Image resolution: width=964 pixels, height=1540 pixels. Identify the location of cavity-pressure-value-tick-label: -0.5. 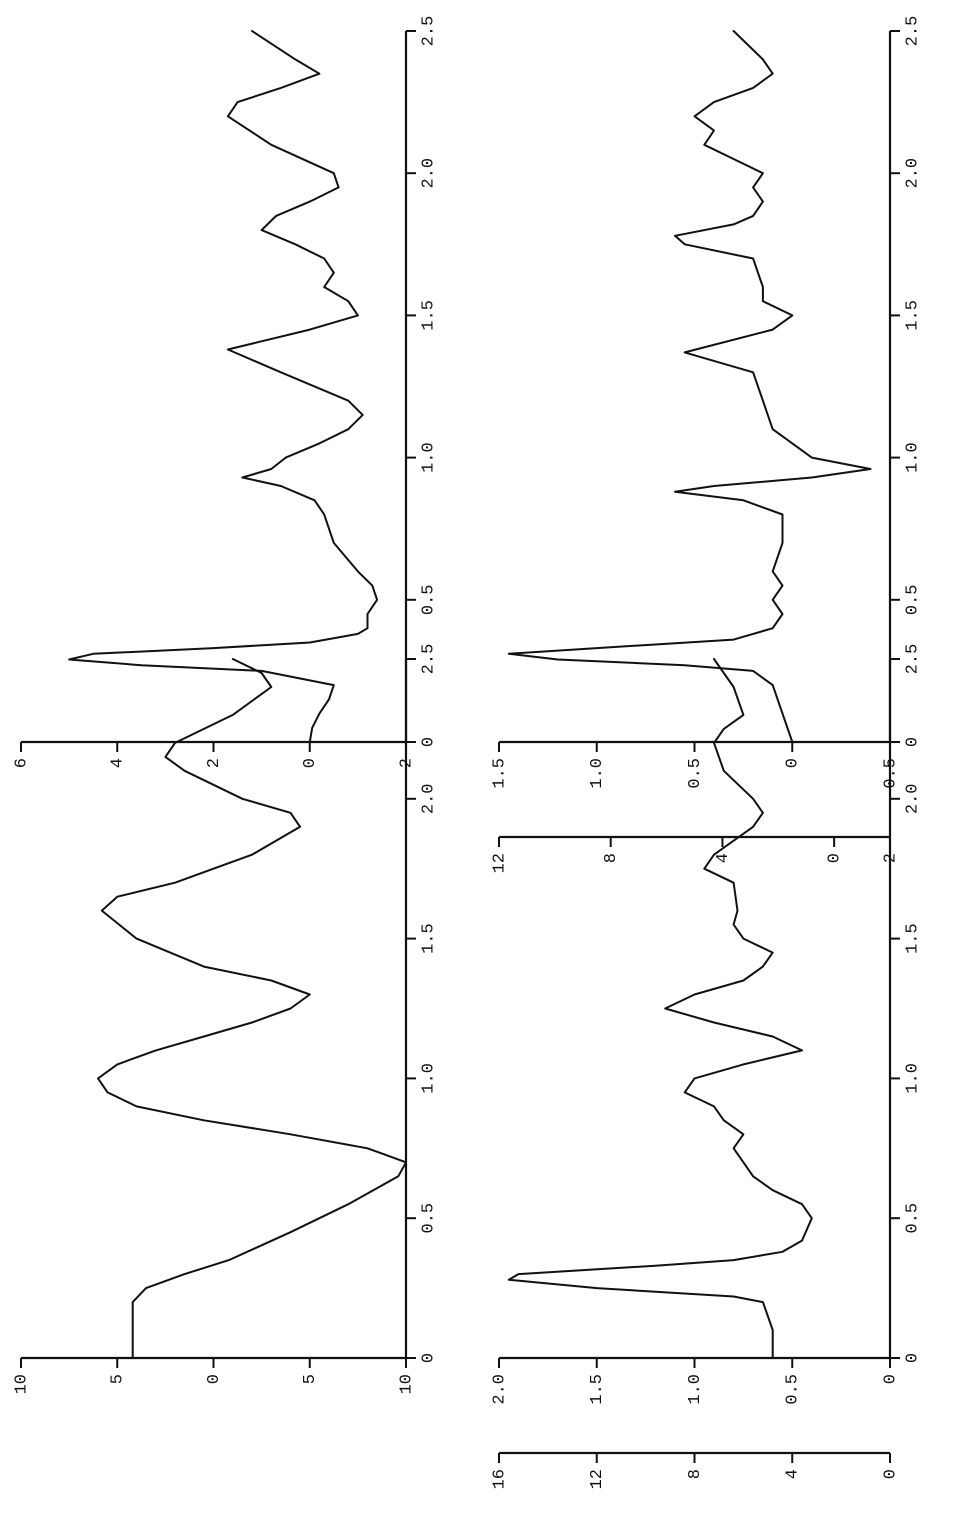
(890, 778).